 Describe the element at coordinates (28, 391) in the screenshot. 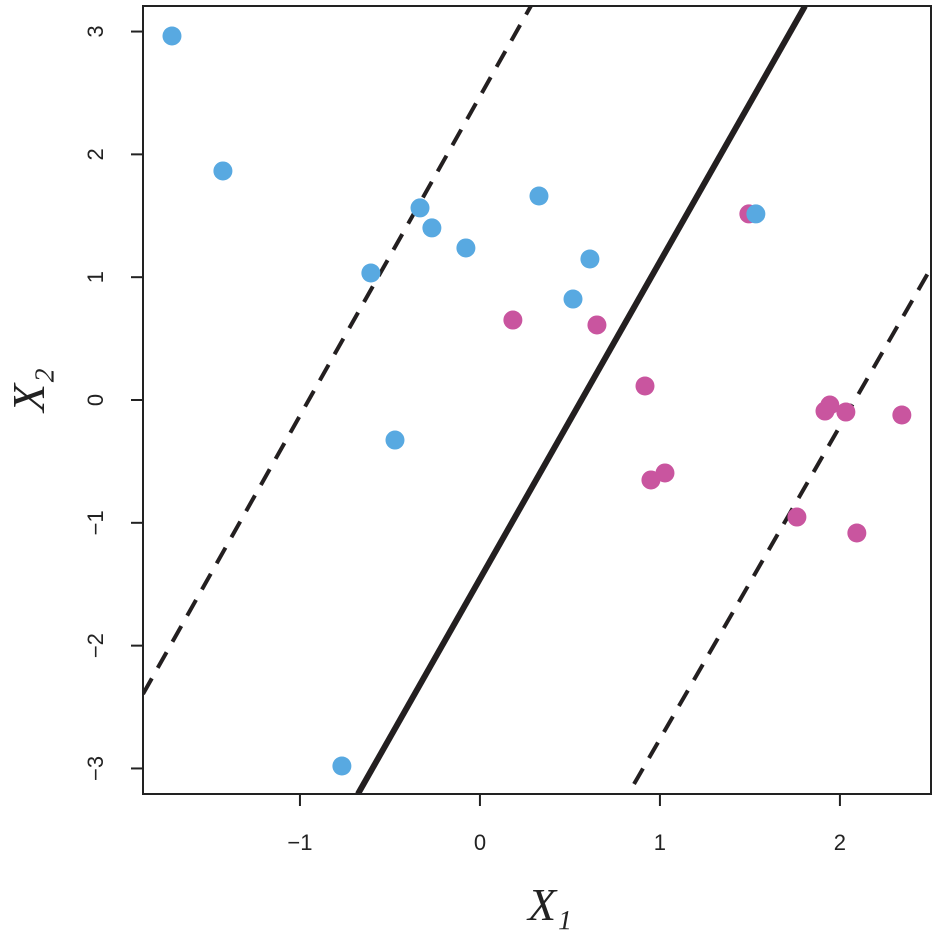

I see `y-axis-label: X₂` at that location.